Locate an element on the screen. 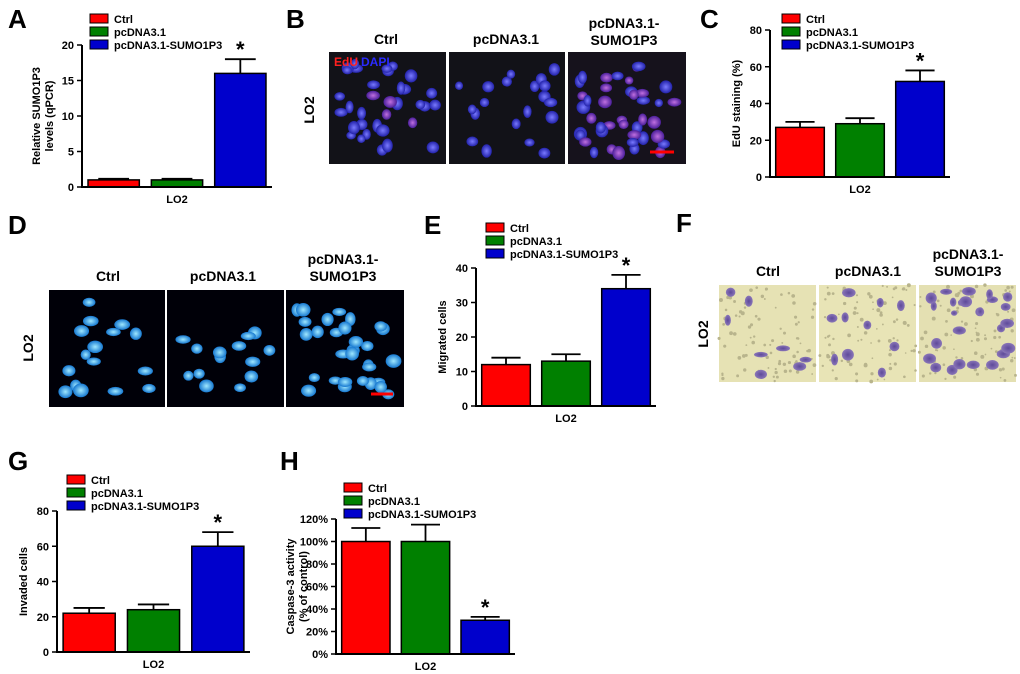  y-tick-label: 20% is located at coordinates (317, 633).